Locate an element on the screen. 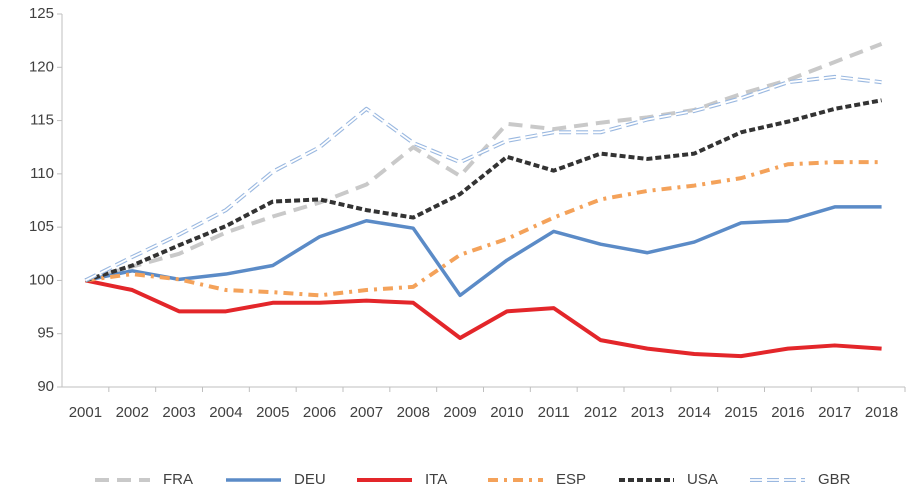 This screenshot has height=492, width=912. legend-label: GBR is located at coordinates (834, 479).